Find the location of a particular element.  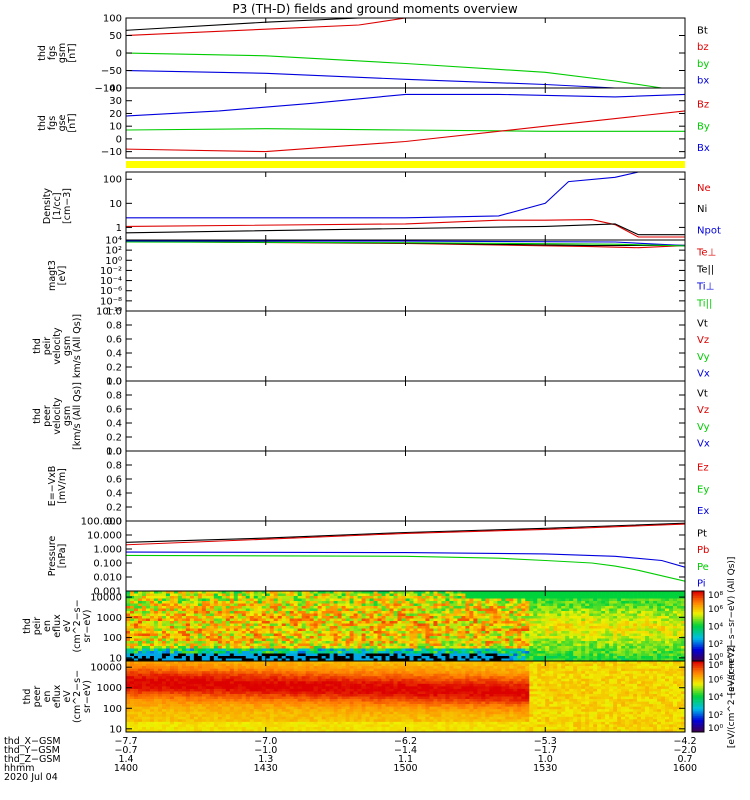

ytick-label-peer_velocity: 1.0 is located at coordinates (114, 382).